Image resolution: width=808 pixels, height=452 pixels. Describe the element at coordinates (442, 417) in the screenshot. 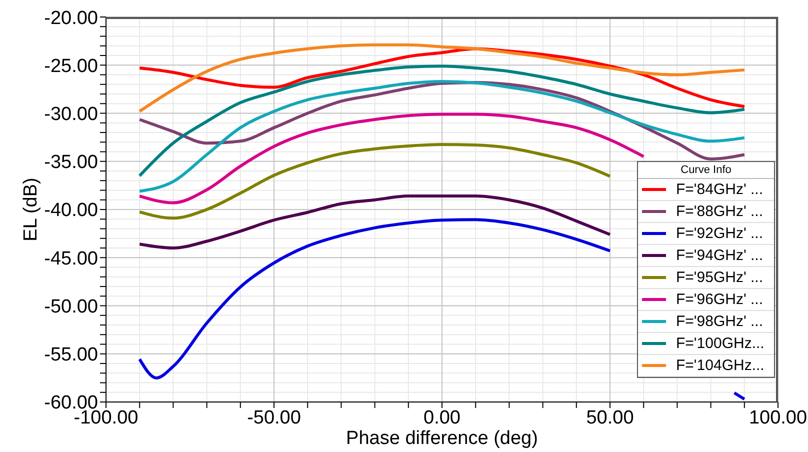

I see `x-tick-label: 0.00` at that location.